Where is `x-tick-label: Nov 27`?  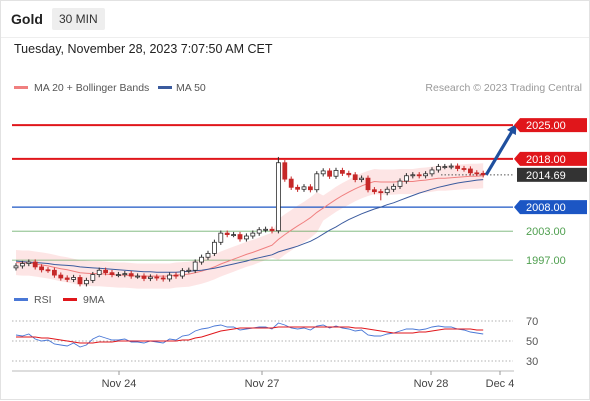 x-tick-label: Nov 27 is located at coordinates (262, 384).